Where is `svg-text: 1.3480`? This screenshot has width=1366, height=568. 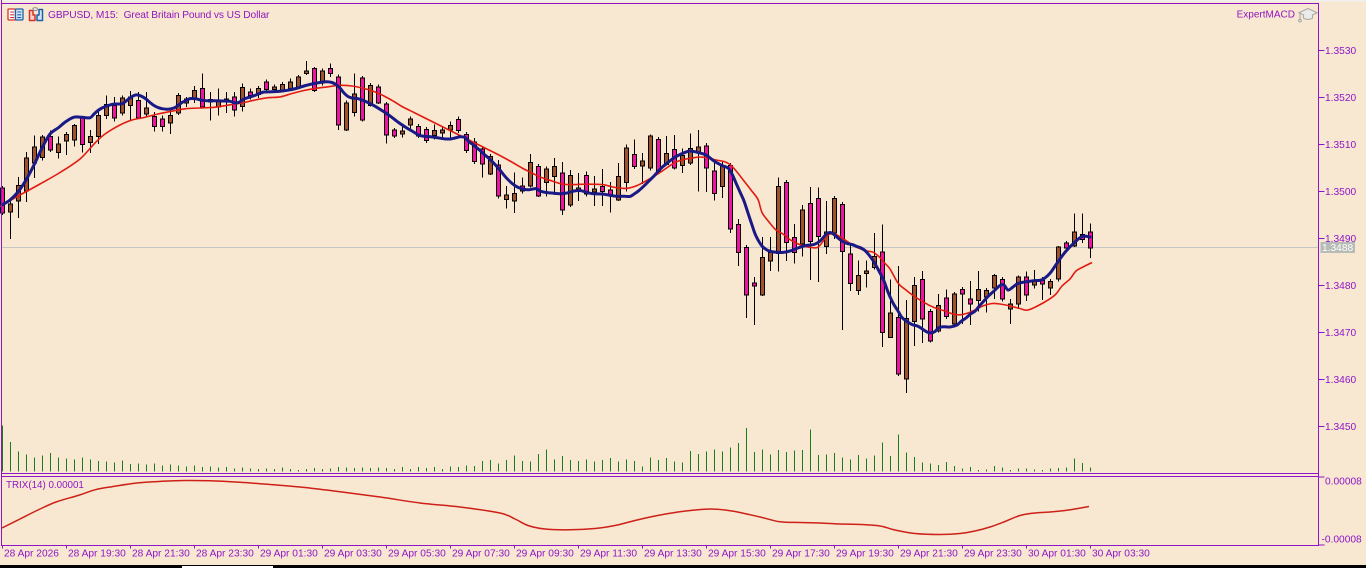
svg-text: 1.3480 is located at coordinates (1340, 286).